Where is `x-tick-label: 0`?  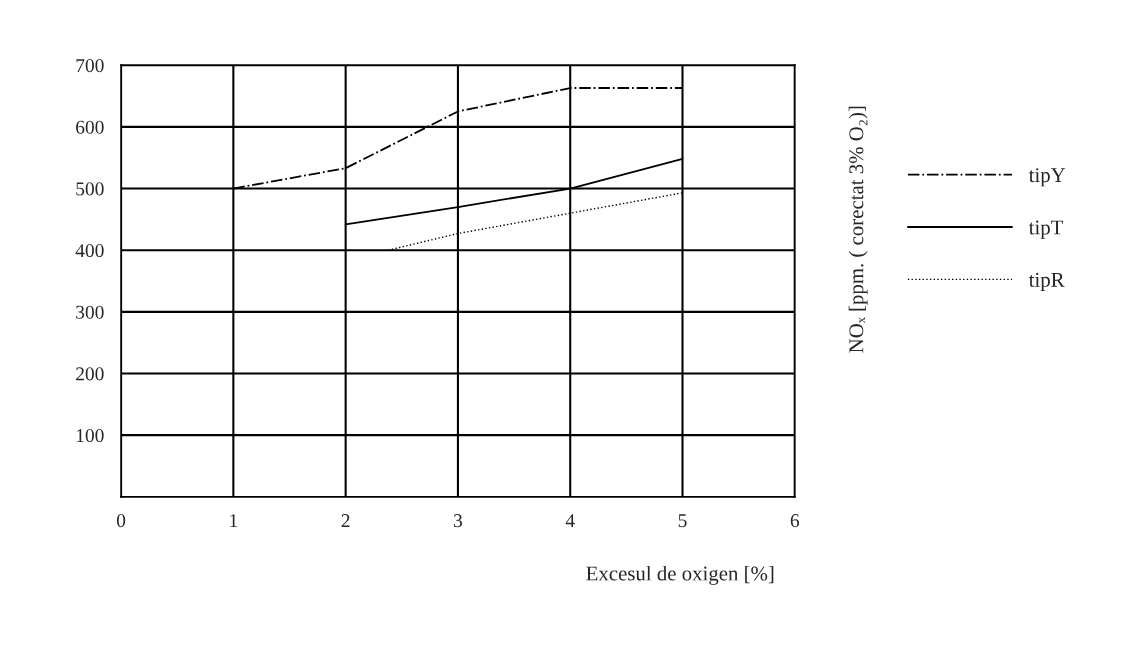 x-tick-label: 0 is located at coordinates (121, 521).